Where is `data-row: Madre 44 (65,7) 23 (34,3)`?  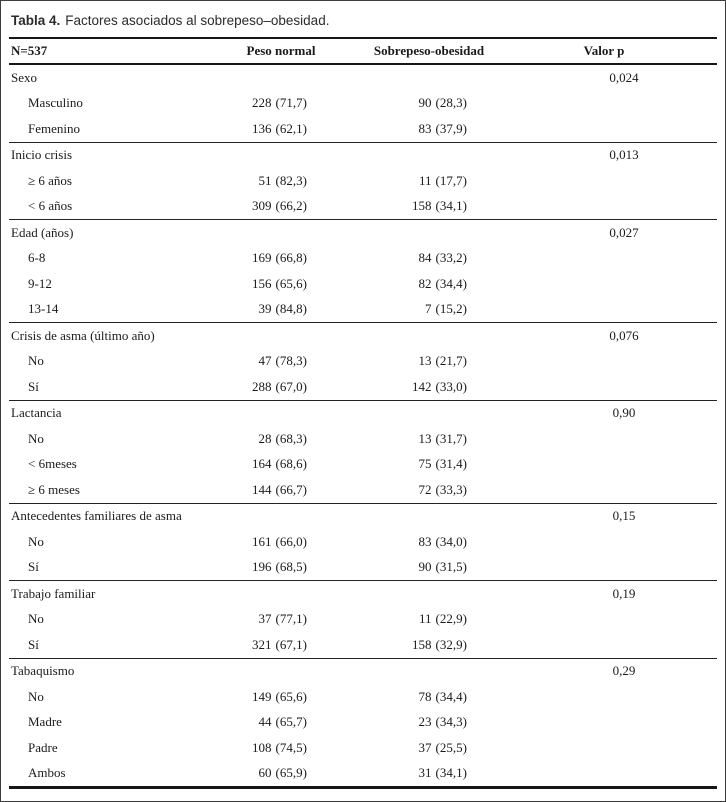 data-row: Madre 44 (65,7) 23 (34,3) is located at coordinates (363, 723).